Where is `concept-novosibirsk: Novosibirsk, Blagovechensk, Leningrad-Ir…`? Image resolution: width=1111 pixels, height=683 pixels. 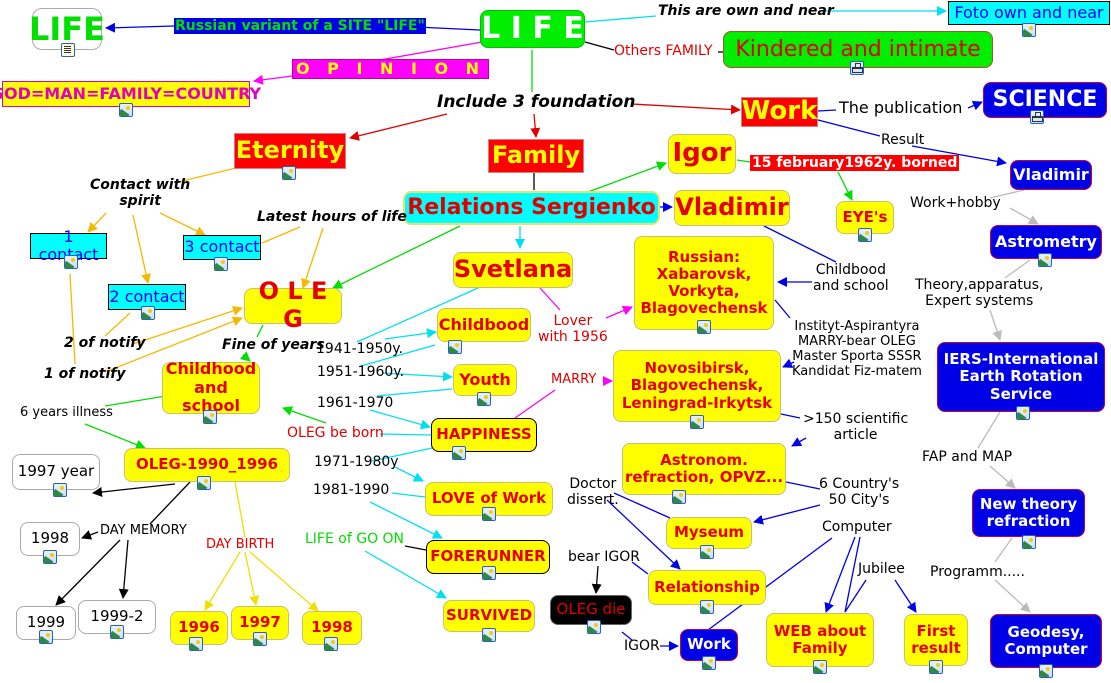
concept-novosibirsk: Novosibirsk, Blagovechensk, Leningrad-Ir… is located at coordinates (697, 386).